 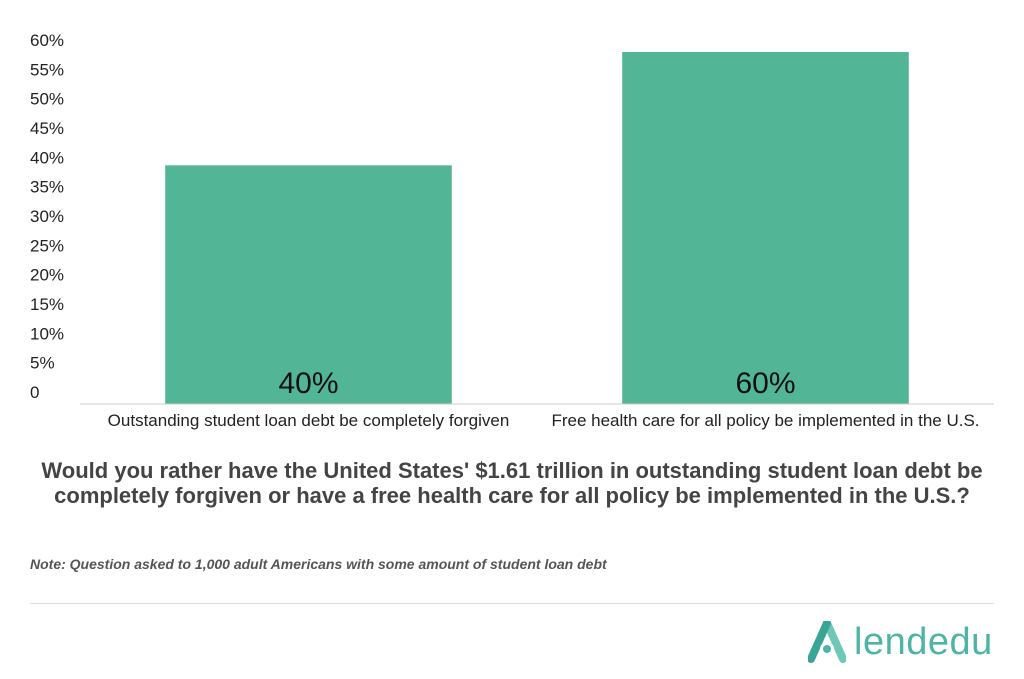 I want to click on divider, so click(x=512, y=603).